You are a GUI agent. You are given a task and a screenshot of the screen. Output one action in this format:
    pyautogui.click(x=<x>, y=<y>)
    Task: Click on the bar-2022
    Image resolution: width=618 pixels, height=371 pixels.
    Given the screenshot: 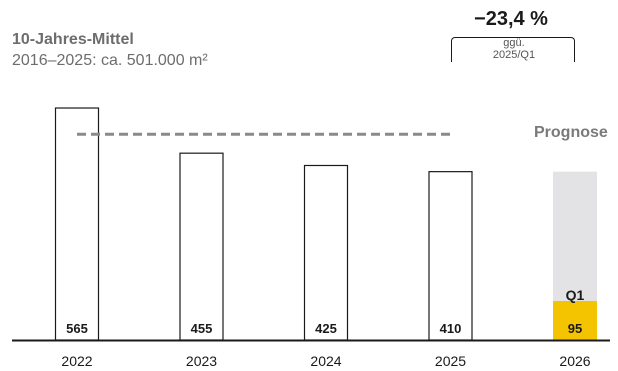 What is the action you would take?
    pyautogui.click(x=77, y=224)
    